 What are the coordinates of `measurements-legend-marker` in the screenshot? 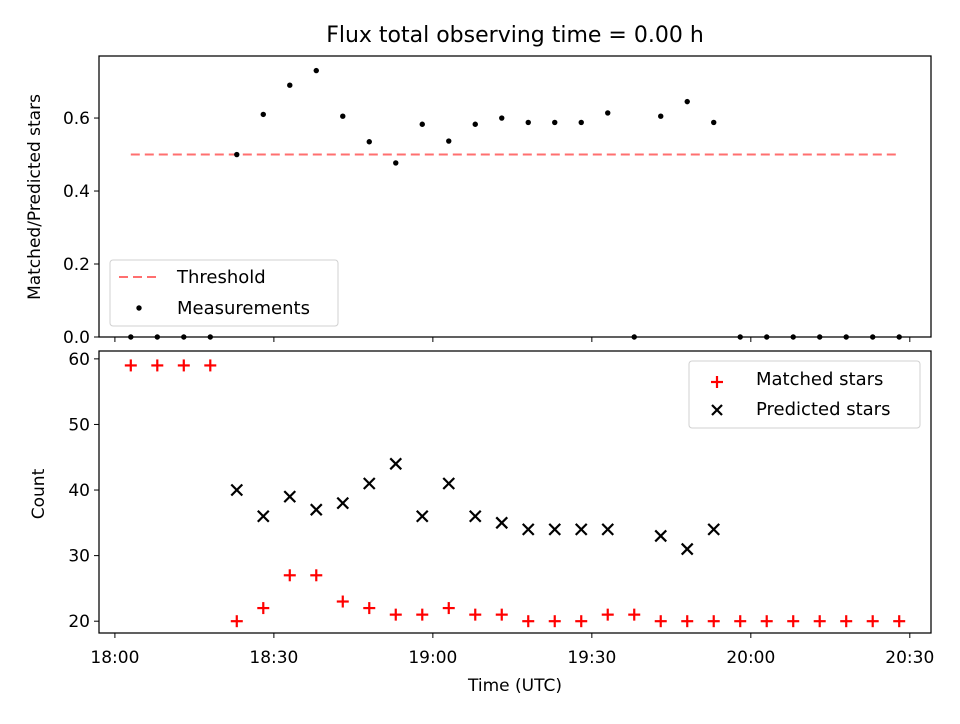 It's located at (139, 308).